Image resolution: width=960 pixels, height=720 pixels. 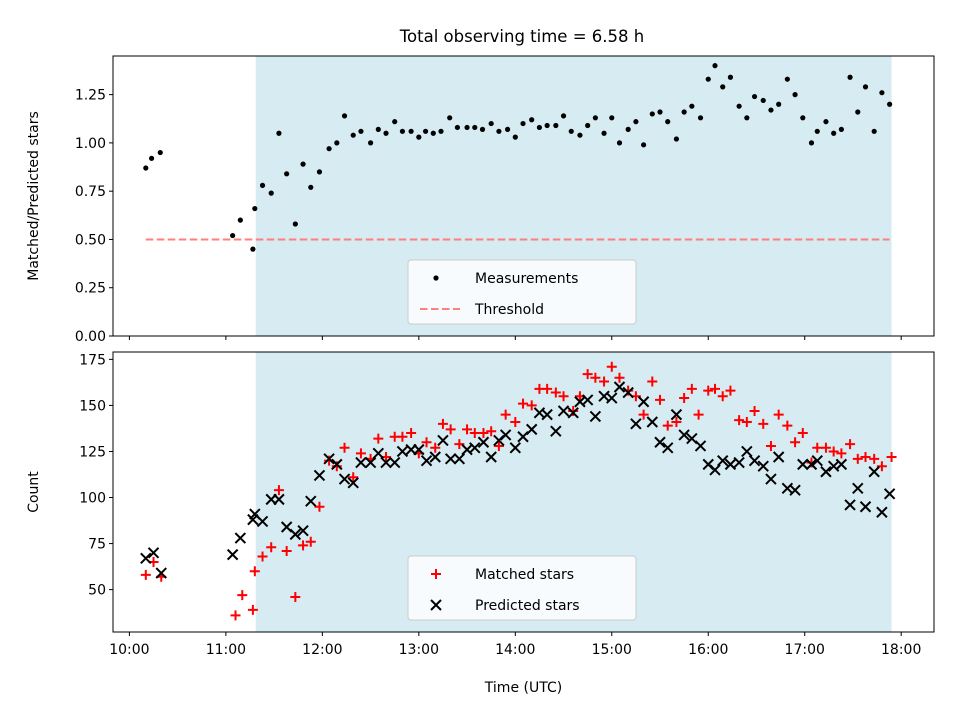 I want to click on top-legend: Measurements Threshold, so click(x=522, y=292).